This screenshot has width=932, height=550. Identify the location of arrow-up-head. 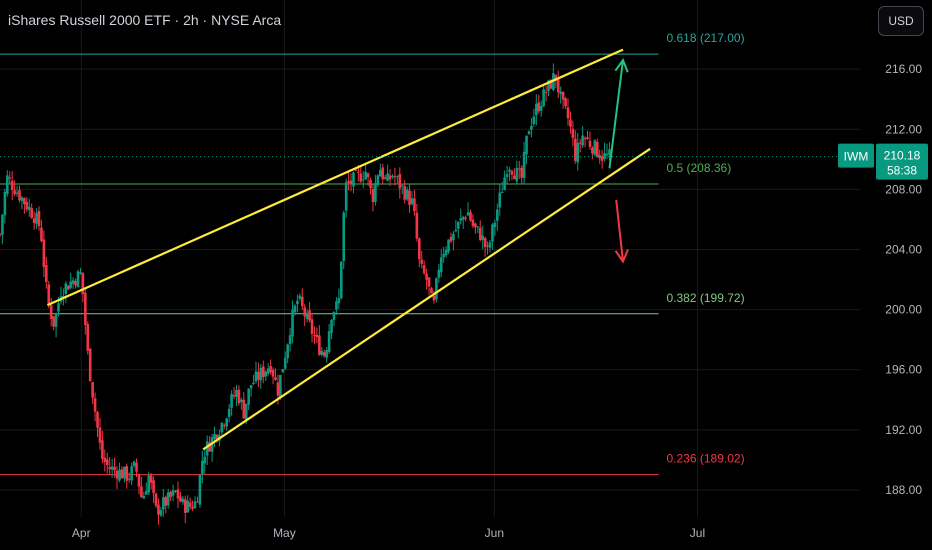
(621, 65).